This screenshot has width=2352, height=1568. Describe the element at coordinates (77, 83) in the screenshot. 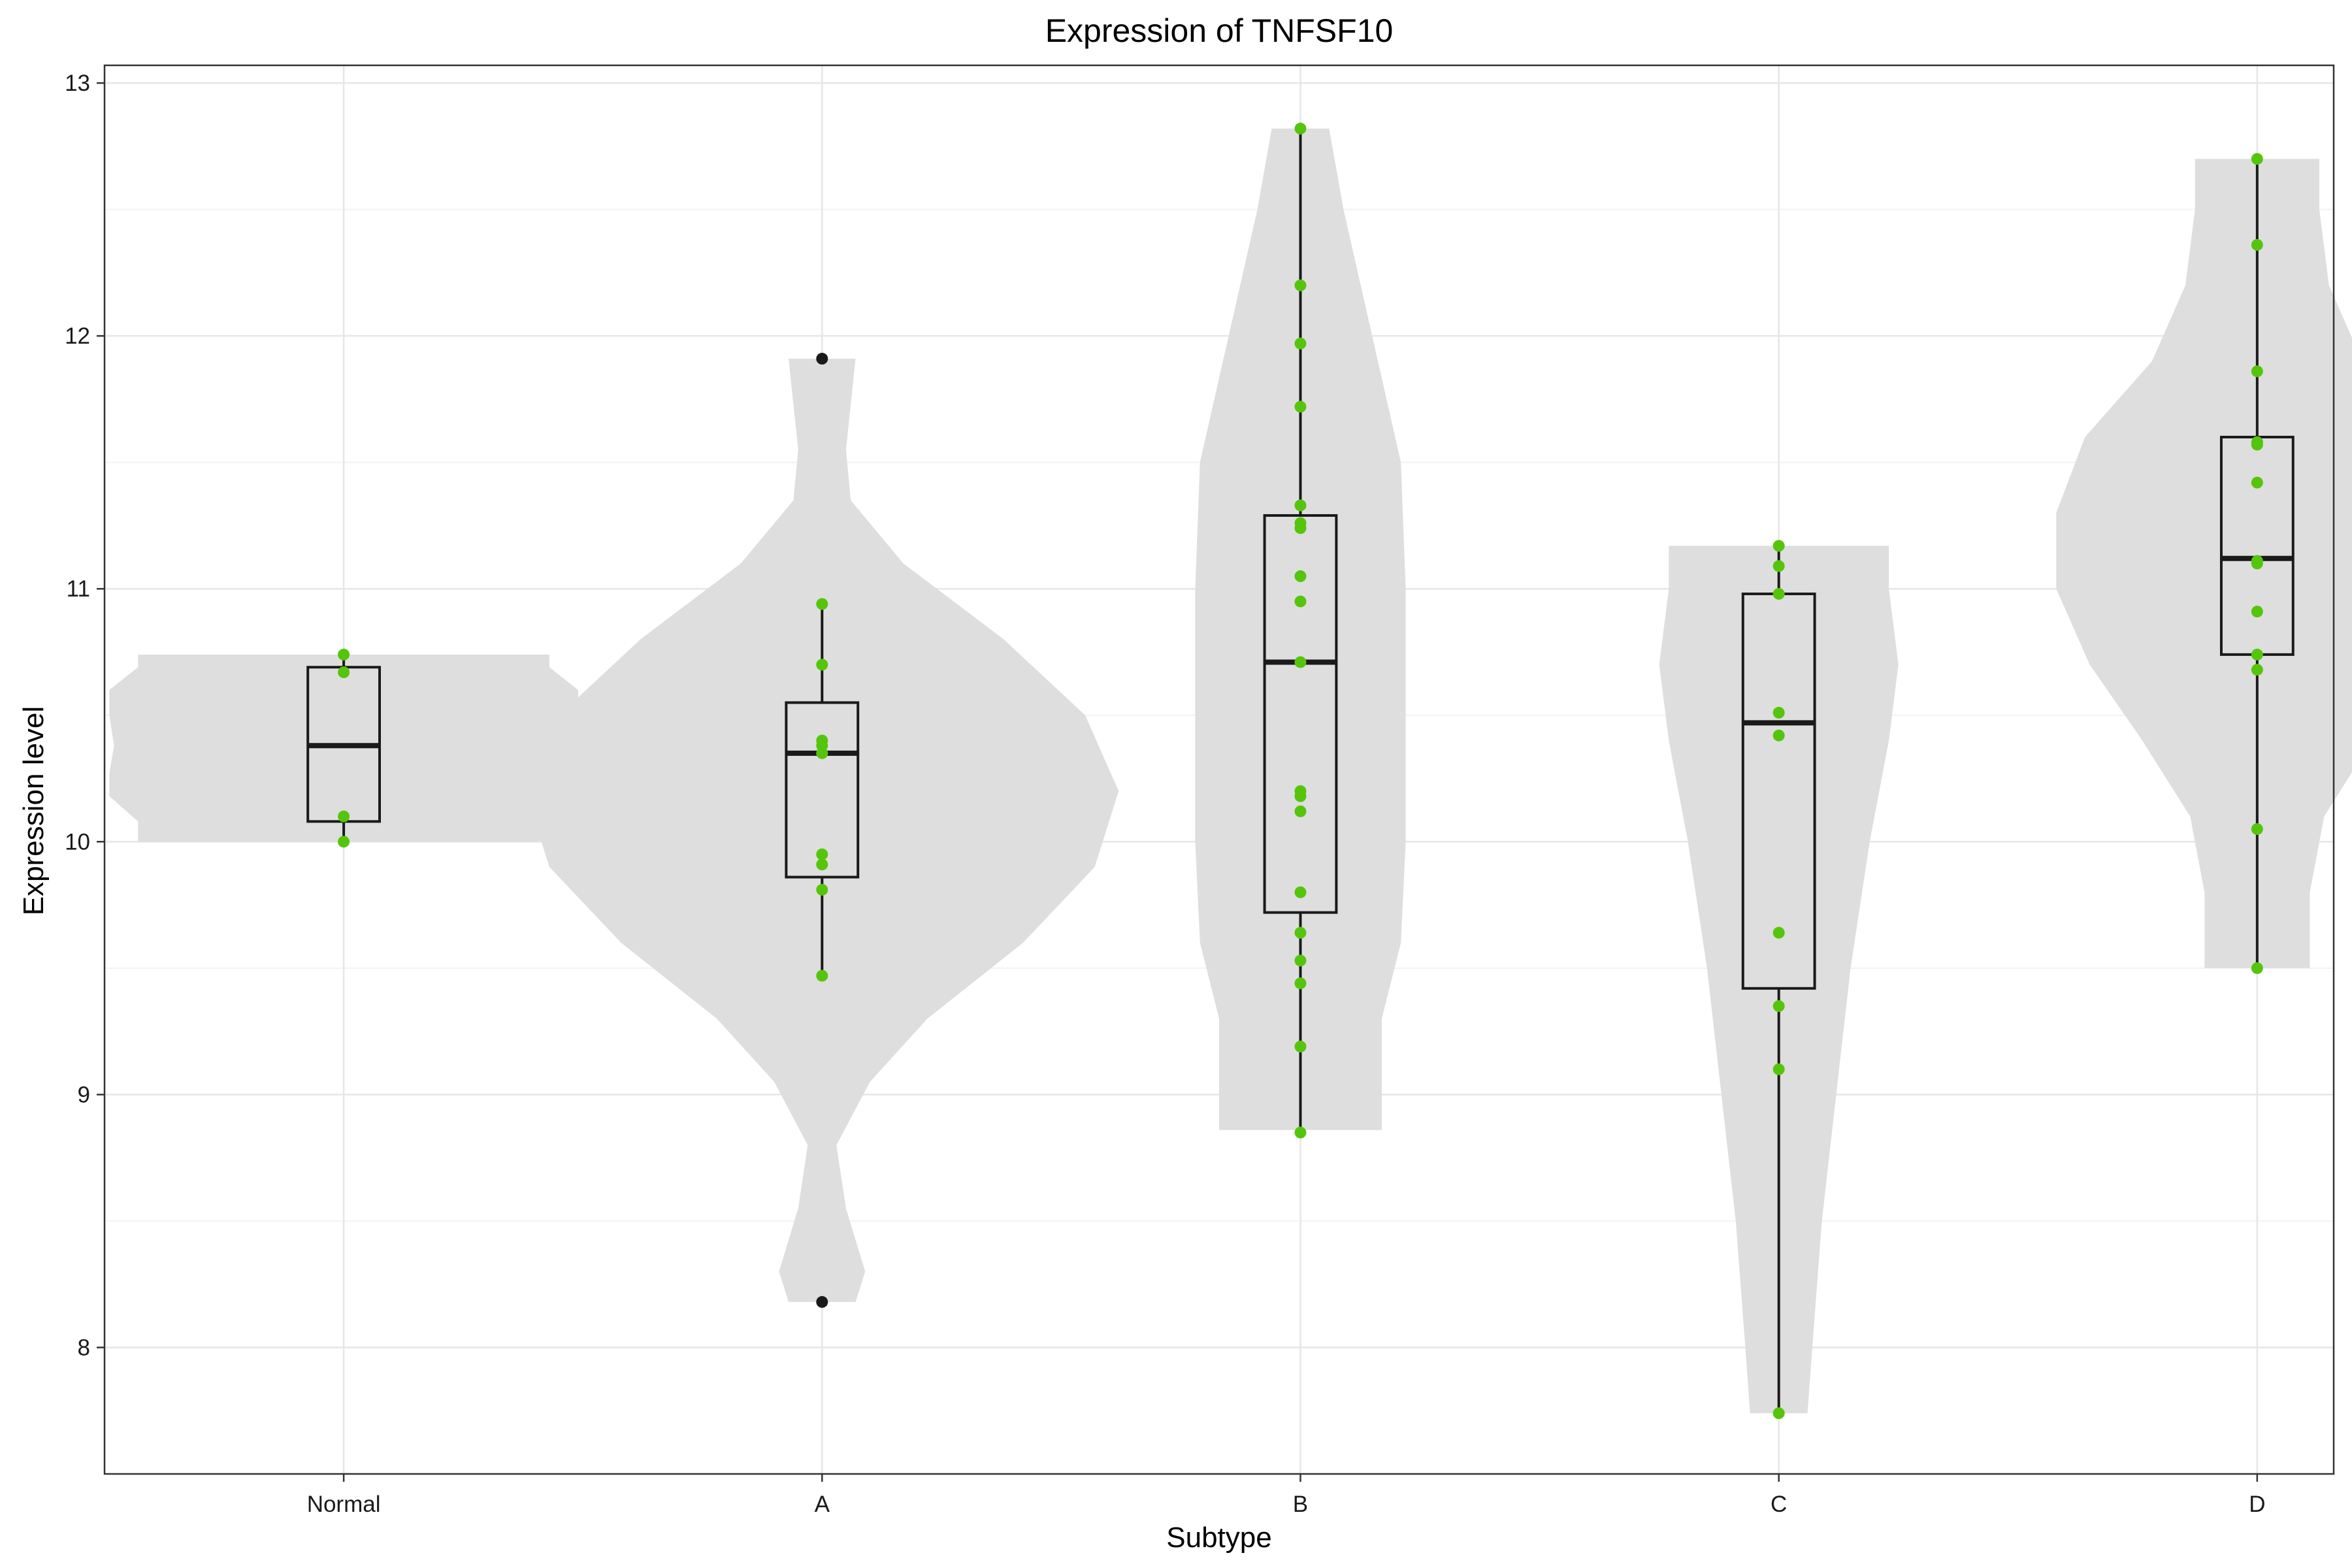

I see `y-tick-label: 13` at that location.